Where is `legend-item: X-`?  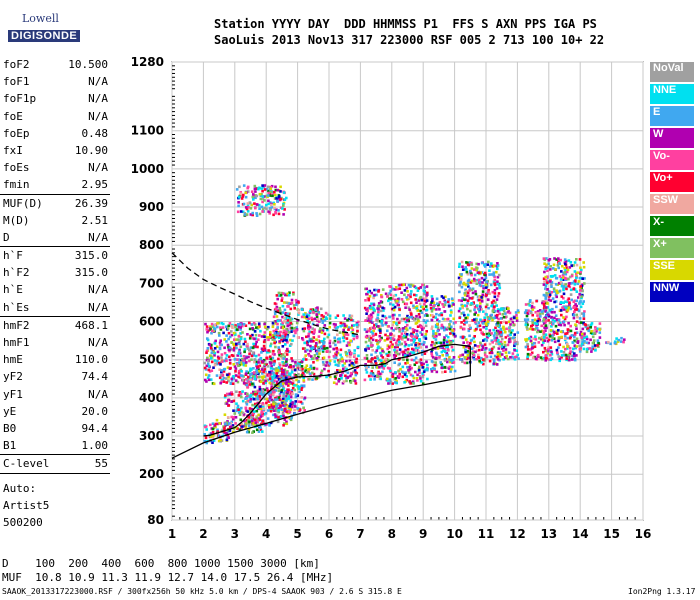
legend-item: X- is located at coordinates (672, 226).